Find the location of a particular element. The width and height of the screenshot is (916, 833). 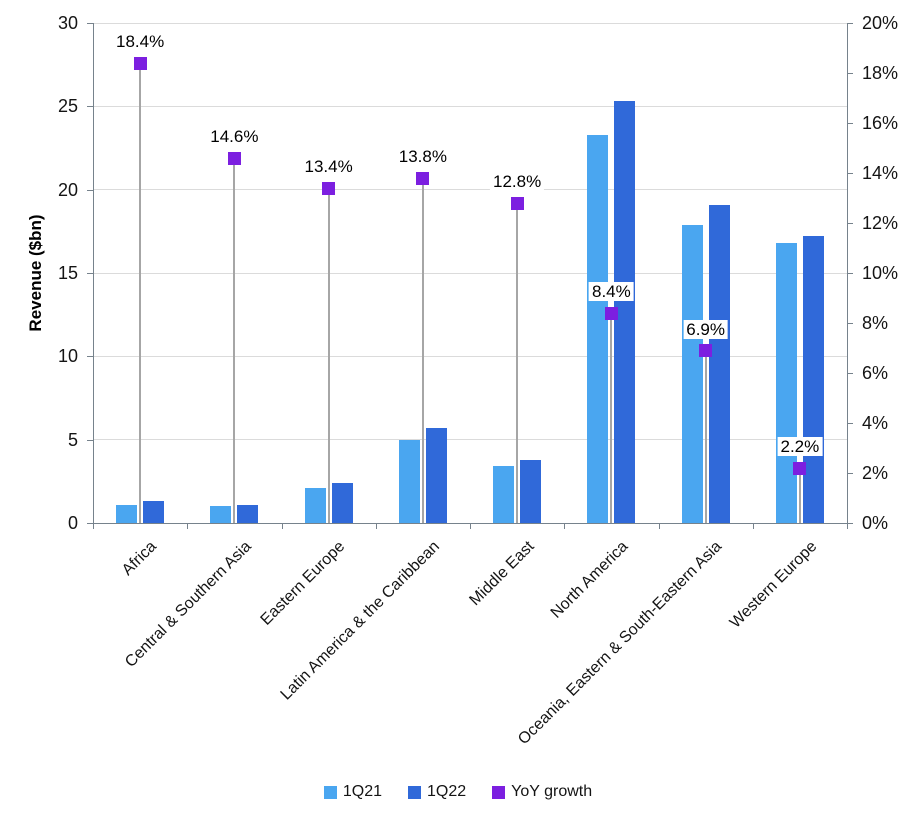

y-tick-label: 15 is located at coordinates (67, 273).